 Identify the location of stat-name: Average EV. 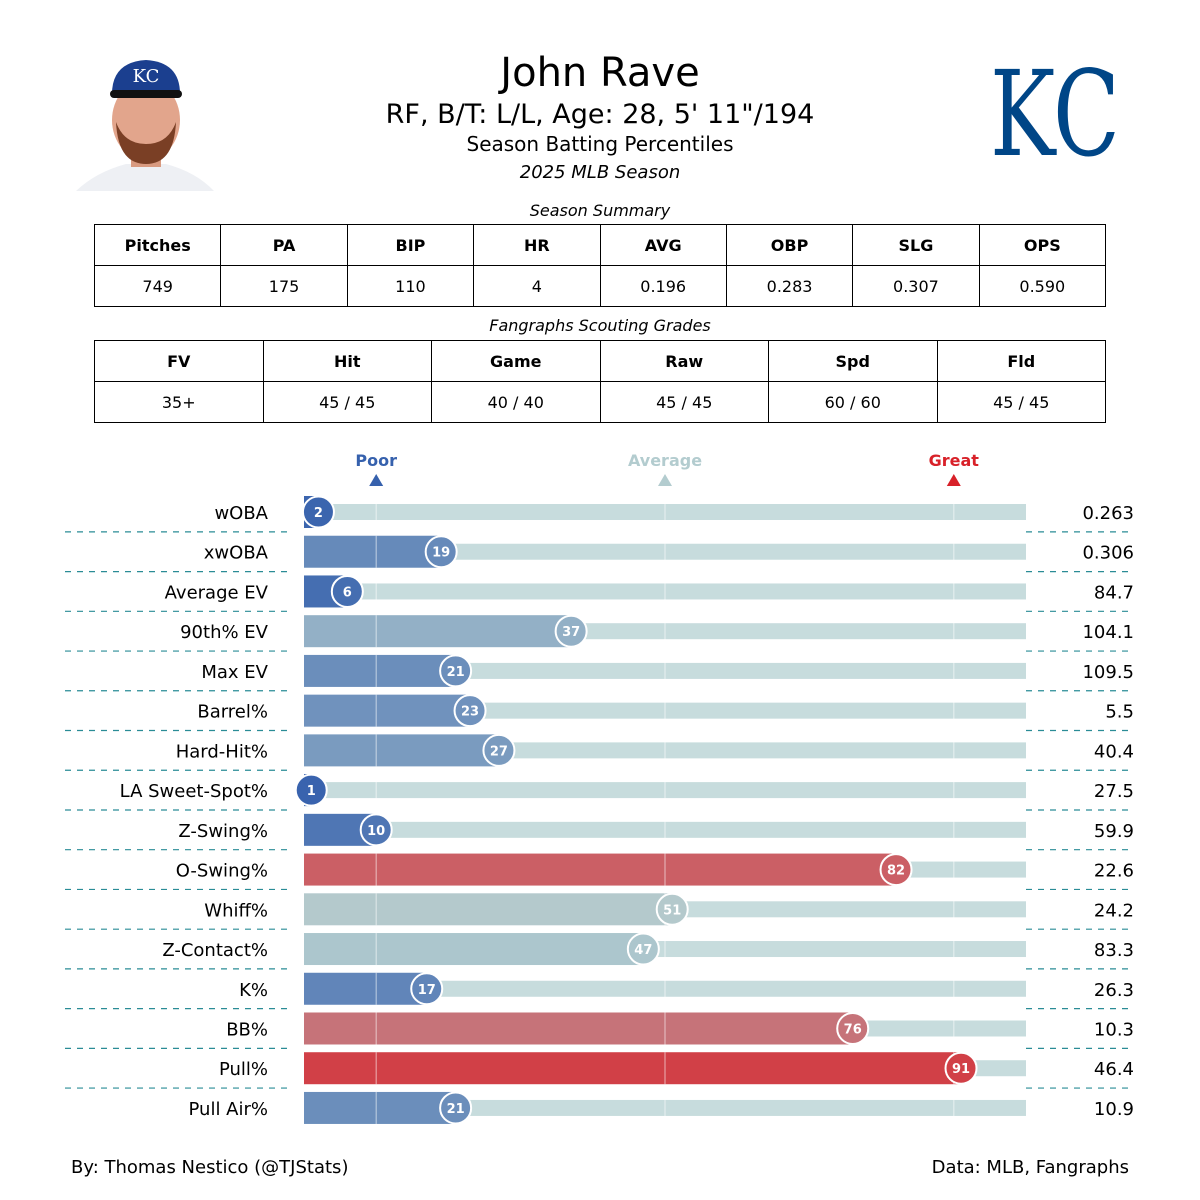
(217, 592).